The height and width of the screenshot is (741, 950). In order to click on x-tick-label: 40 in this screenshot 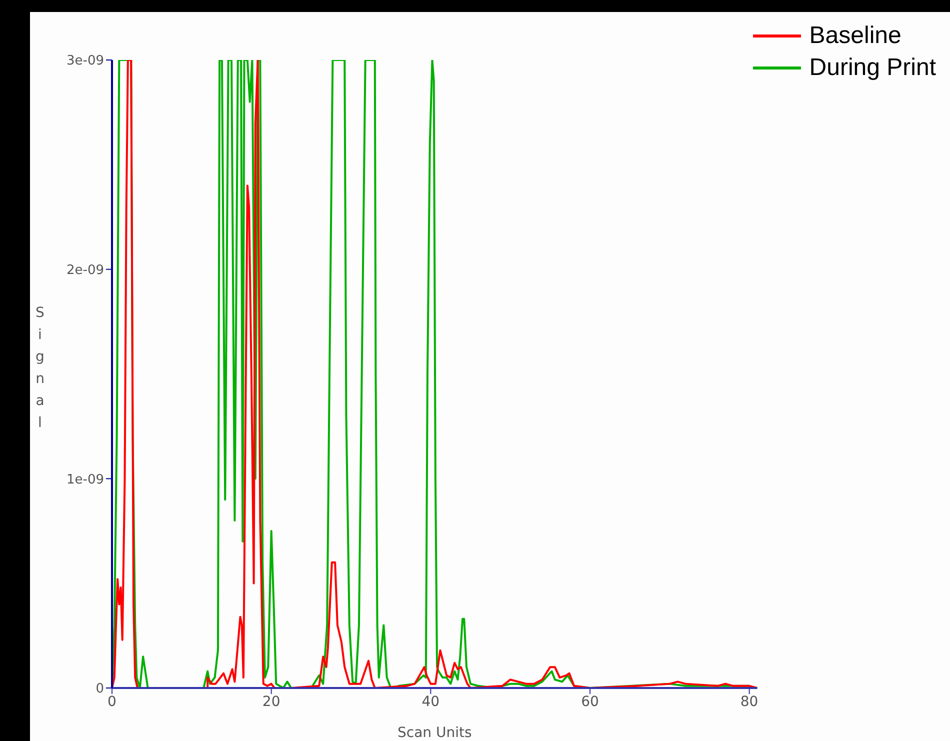, I will do `click(431, 702)`.